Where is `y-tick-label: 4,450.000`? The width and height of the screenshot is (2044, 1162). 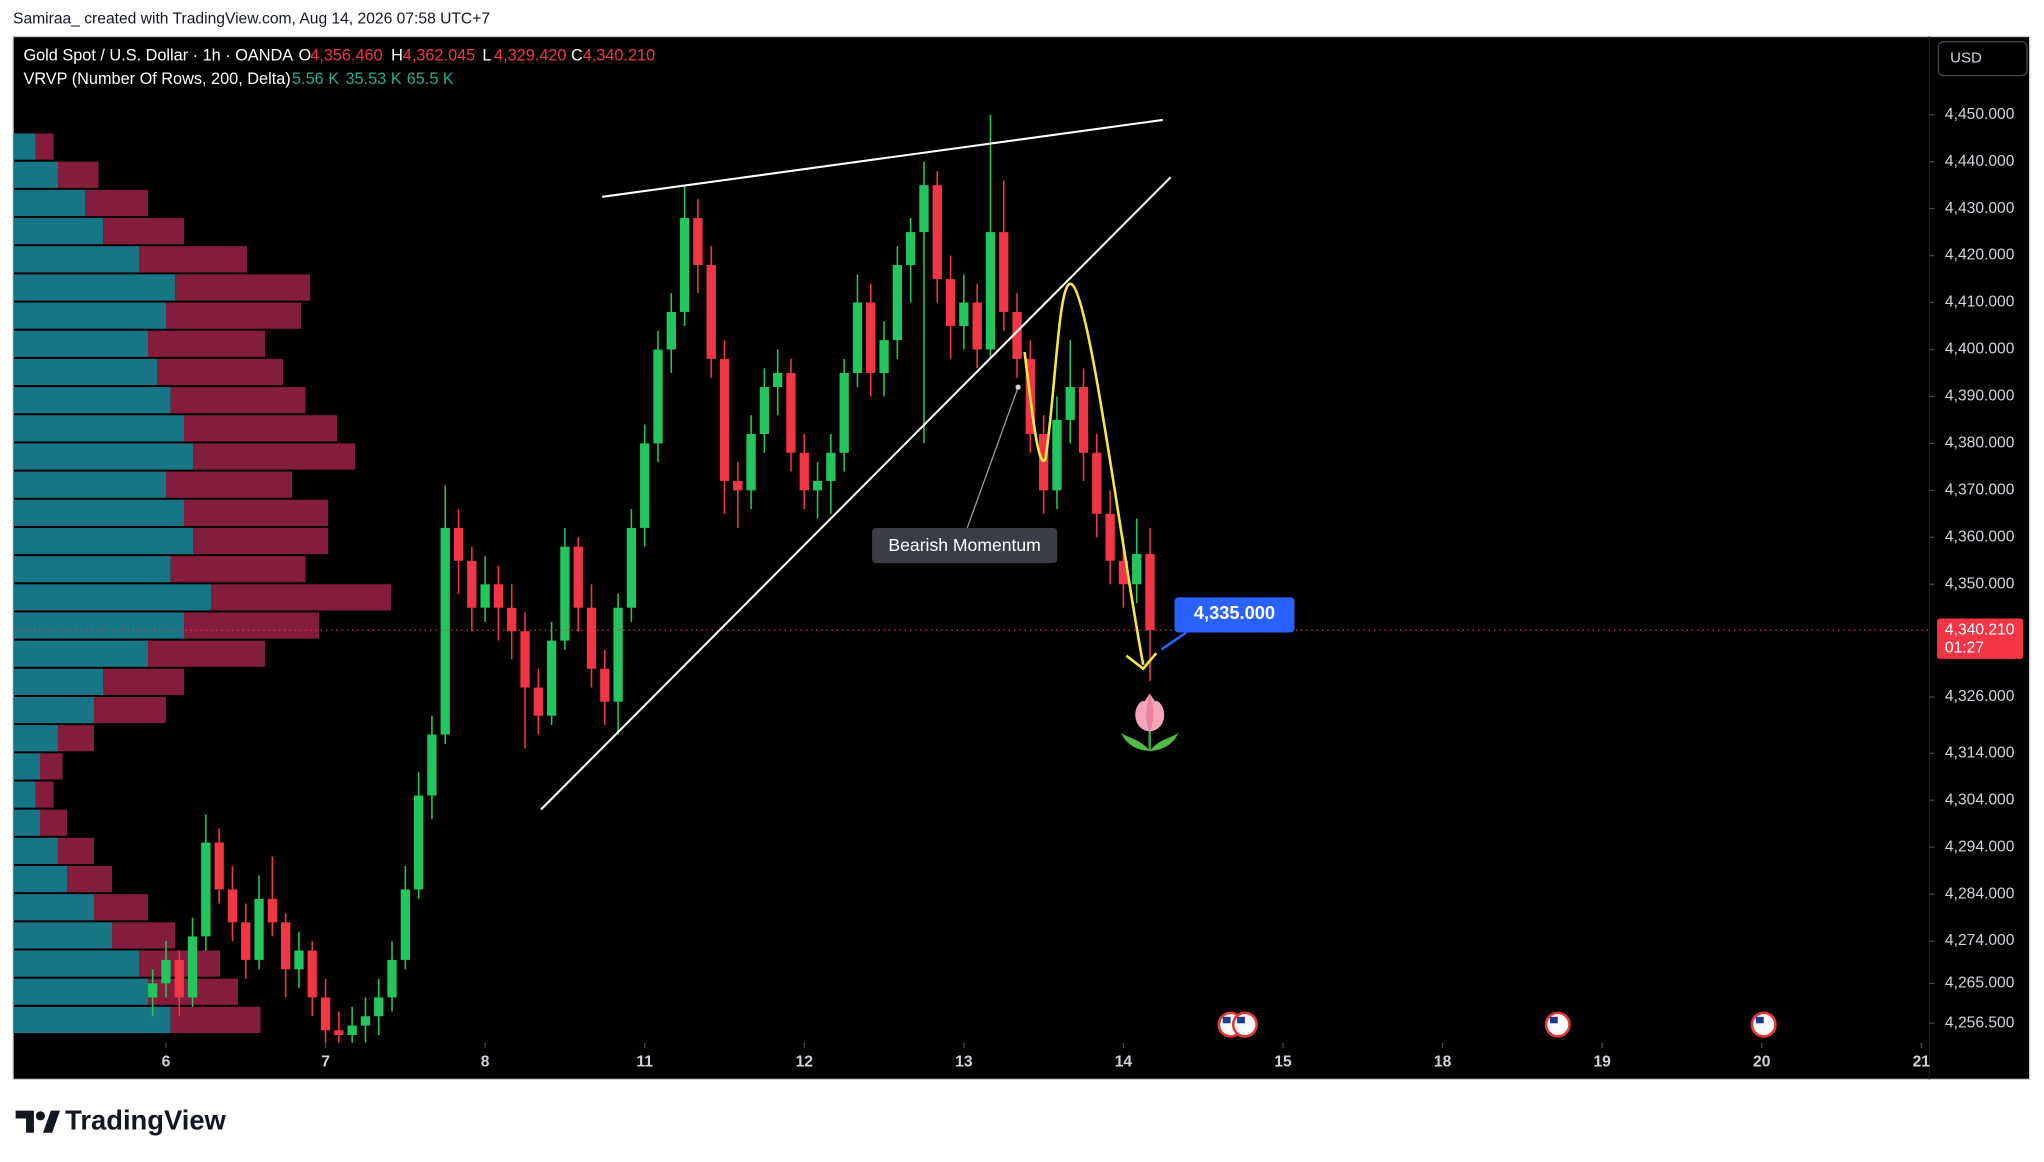
y-tick-label: 4,450.000 is located at coordinates (1980, 114).